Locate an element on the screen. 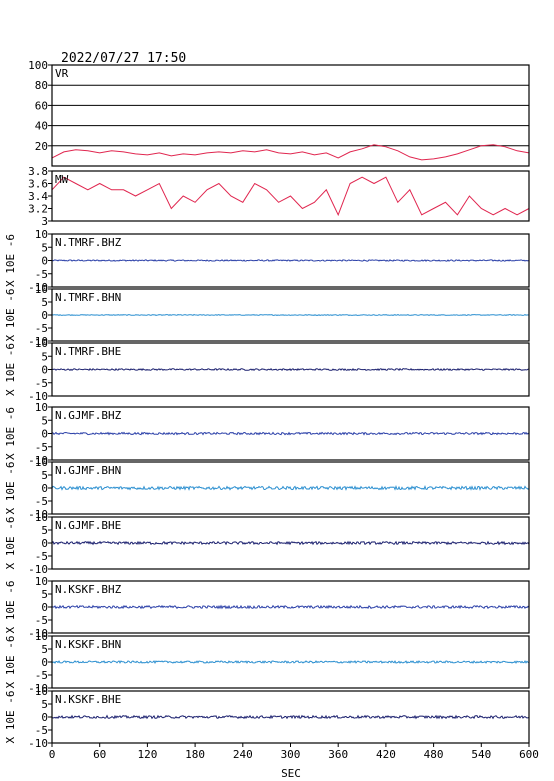 This screenshot has height=781, width=554. x-tick-label: 420 is located at coordinates (386, 754).